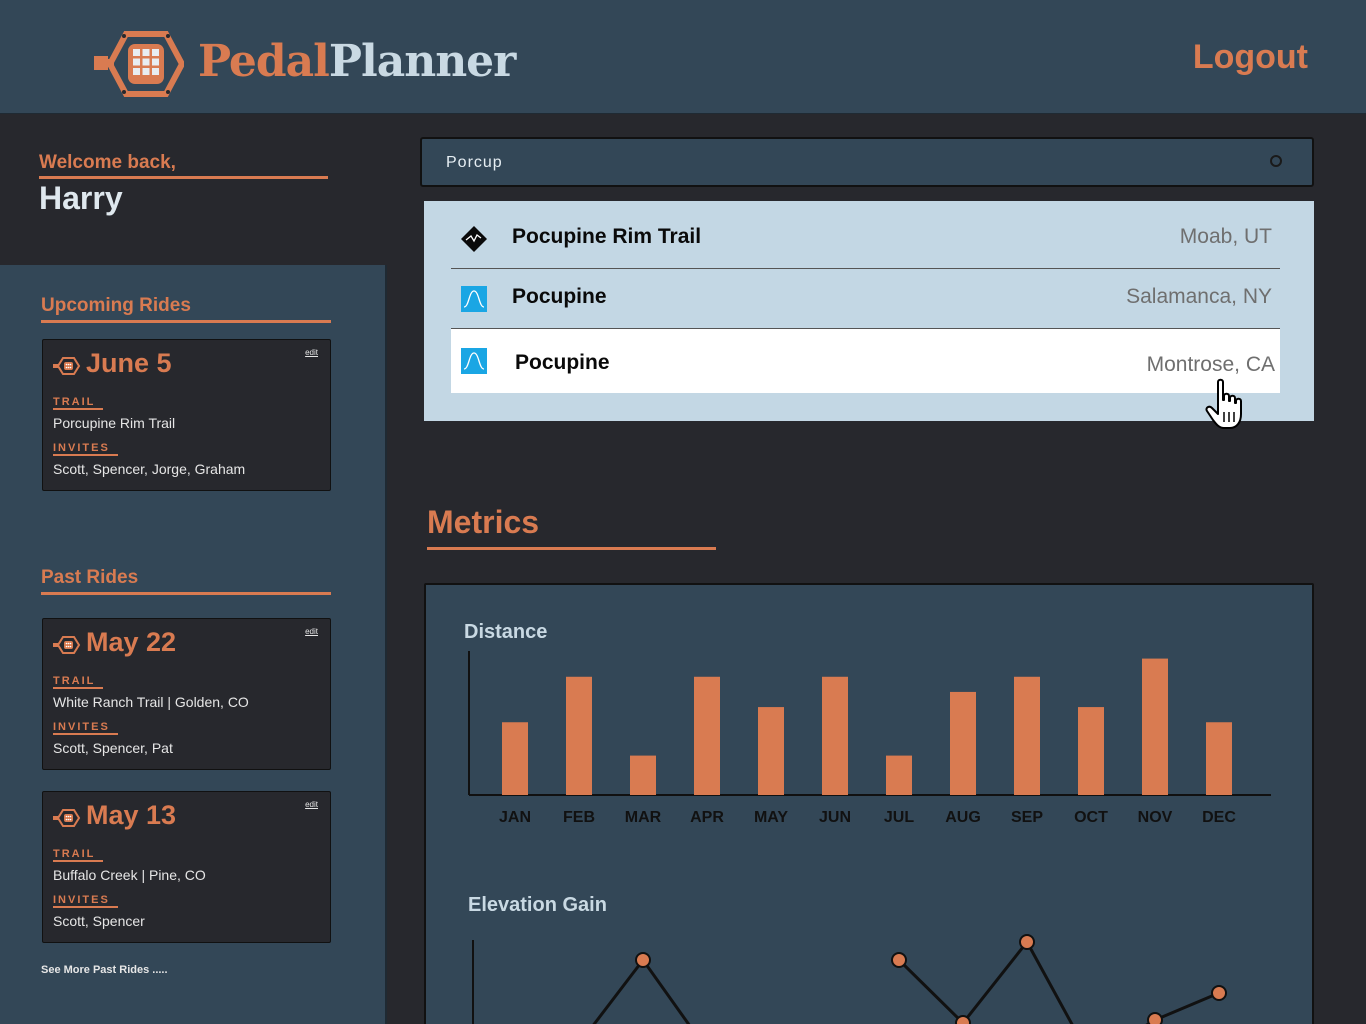  I want to click on metrics-title: Metrics, so click(571, 527).